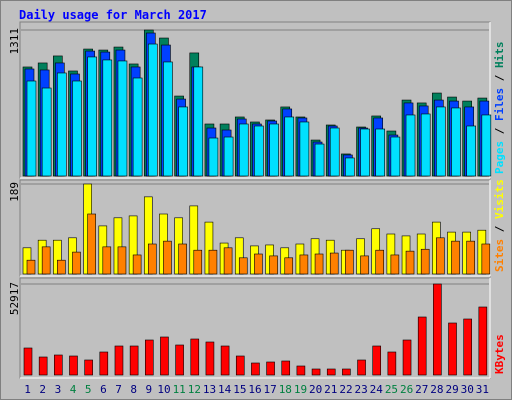  Describe the element at coordinates (499, 157) in the screenshot. I see `legend-entry: Pages` at that location.